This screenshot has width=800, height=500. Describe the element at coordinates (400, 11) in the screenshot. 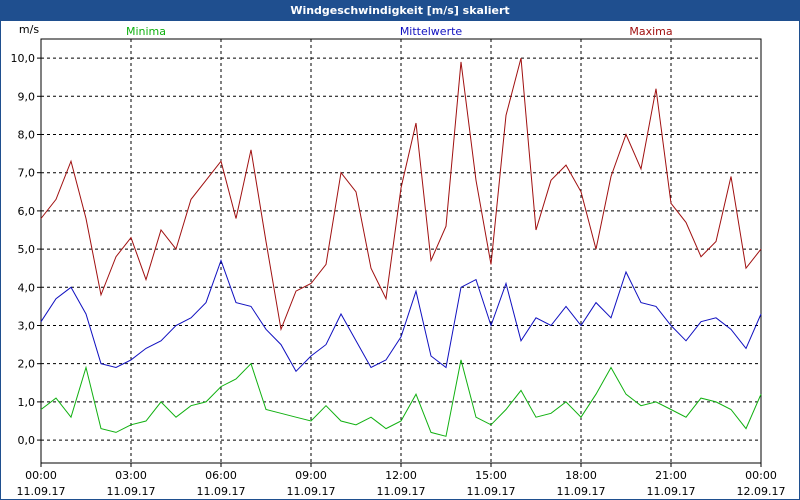

I see `window-title: Windgeschwindigkeit [m/s] skaliert` at that location.